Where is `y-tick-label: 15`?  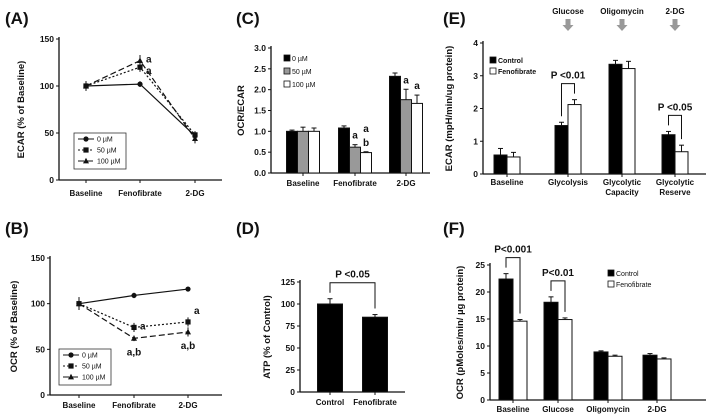
y-tick-label: 15 is located at coordinates (481, 319).